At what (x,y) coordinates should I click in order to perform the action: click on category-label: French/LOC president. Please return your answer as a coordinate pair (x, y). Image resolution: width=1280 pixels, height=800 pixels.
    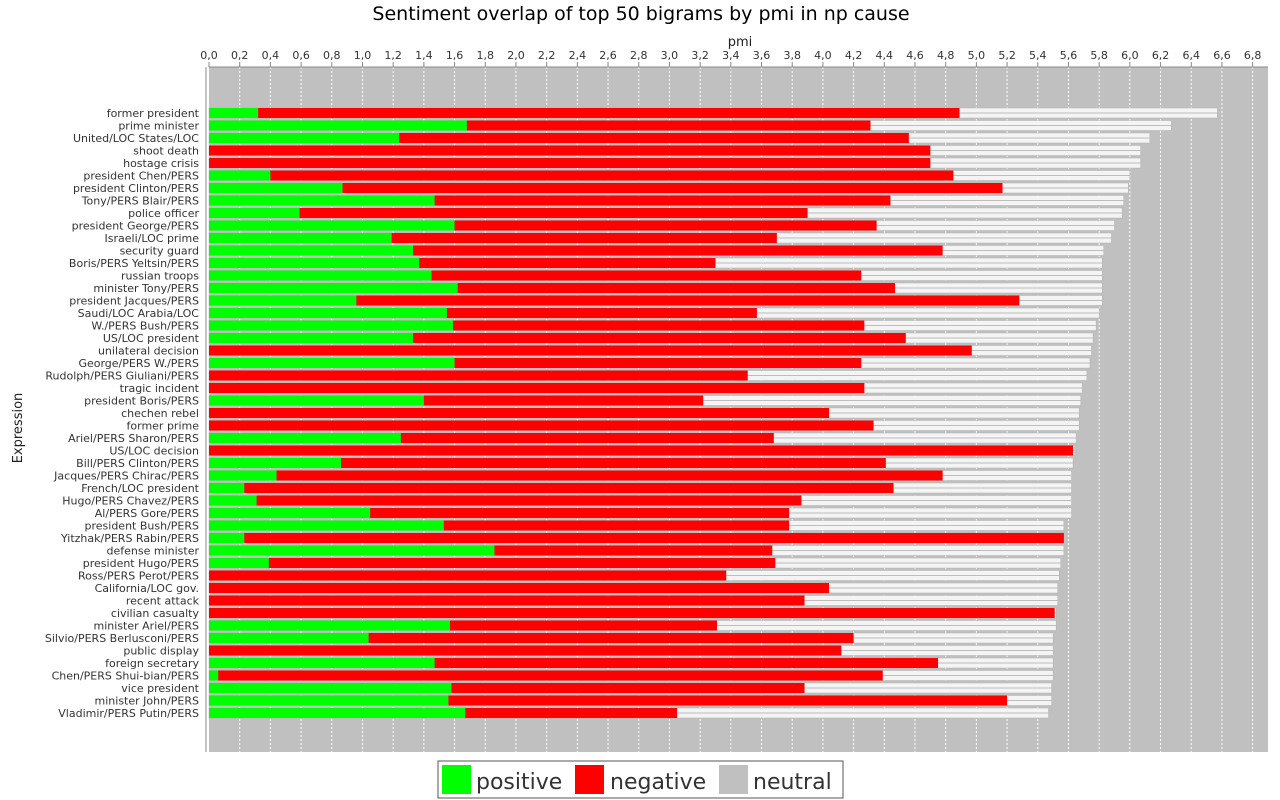
    Looking at the image, I should click on (140, 488).